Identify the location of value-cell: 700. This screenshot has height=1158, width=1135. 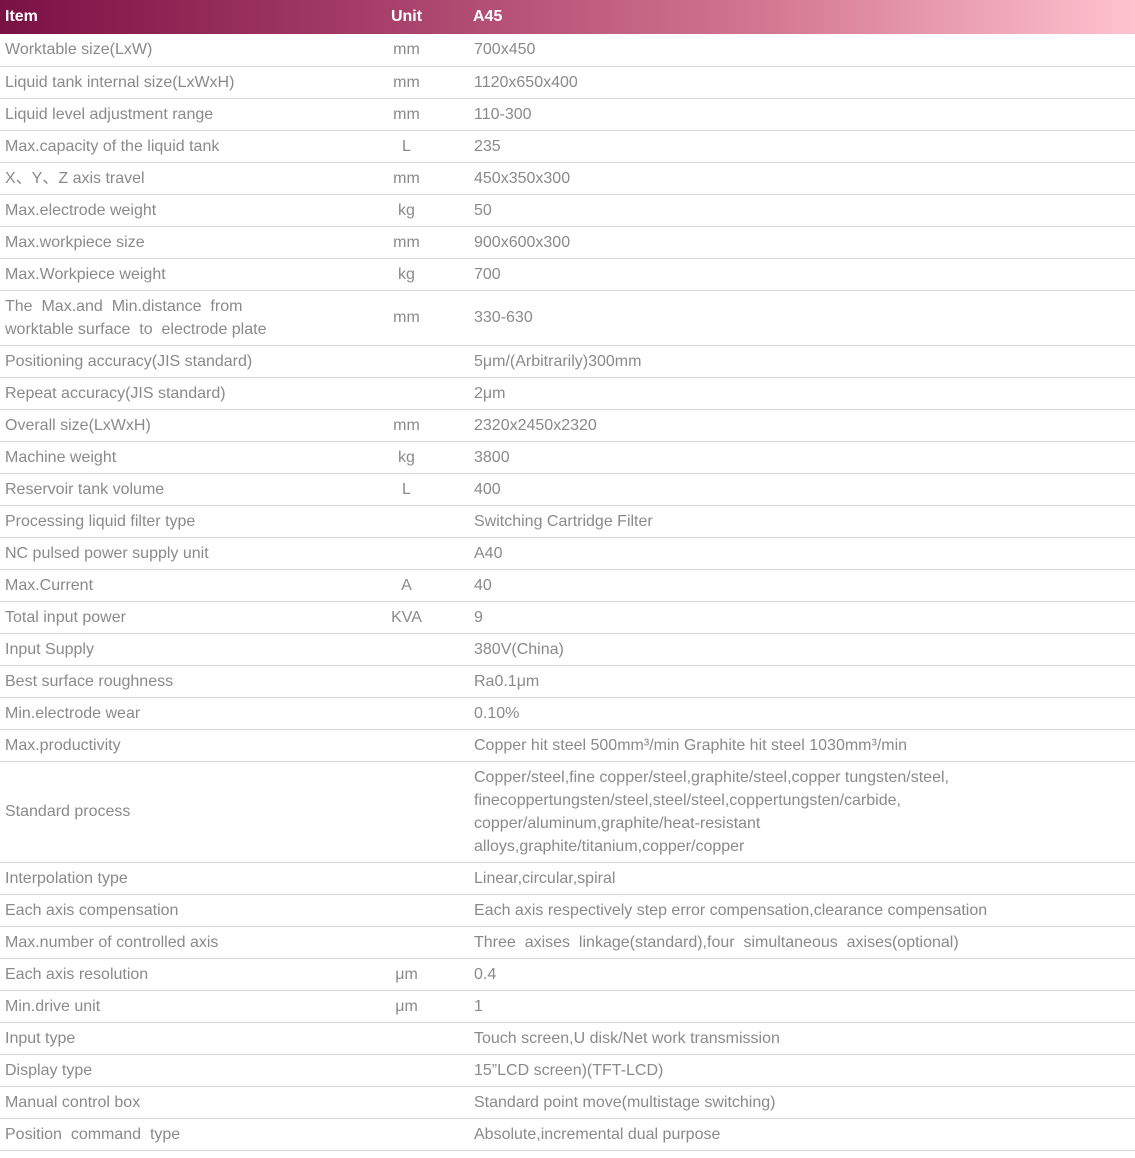
(804, 274).